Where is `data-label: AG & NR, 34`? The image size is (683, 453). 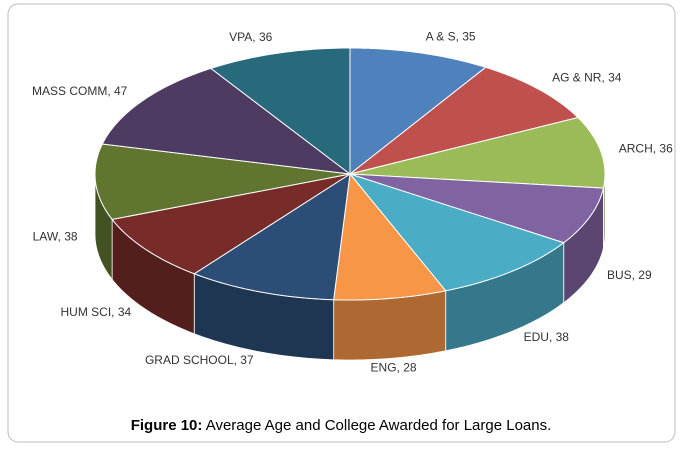
data-label: AG & NR, 34 is located at coordinates (587, 78).